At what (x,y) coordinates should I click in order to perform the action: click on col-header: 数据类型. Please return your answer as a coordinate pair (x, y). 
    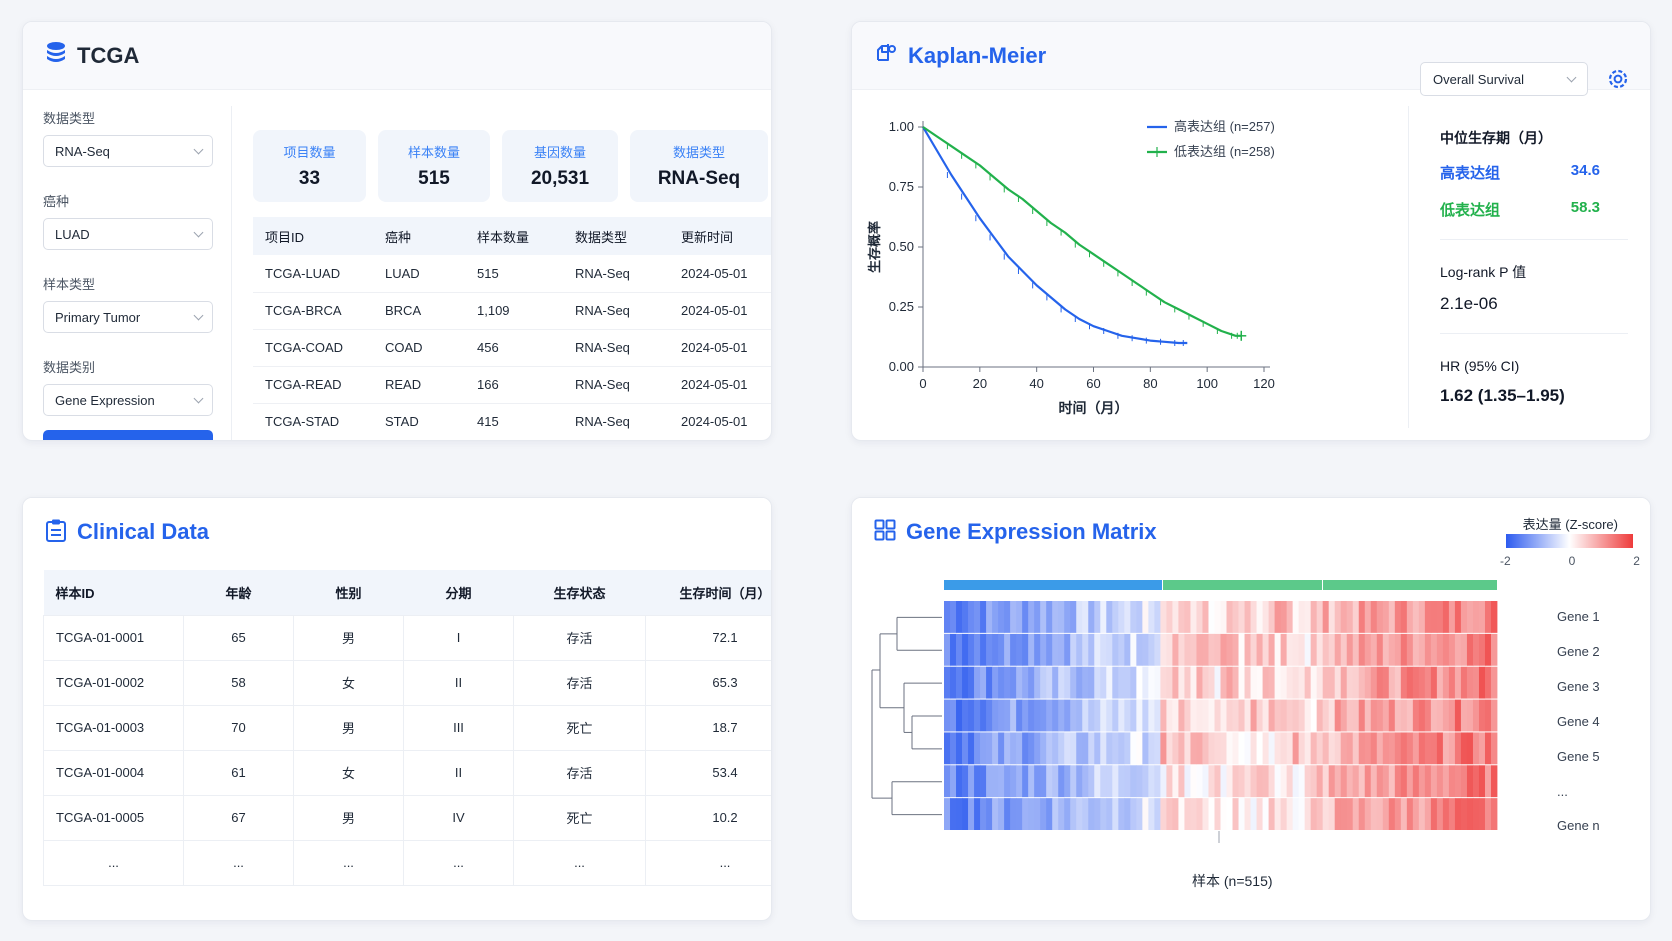
    Looking at the image, I should click on (616, 236).